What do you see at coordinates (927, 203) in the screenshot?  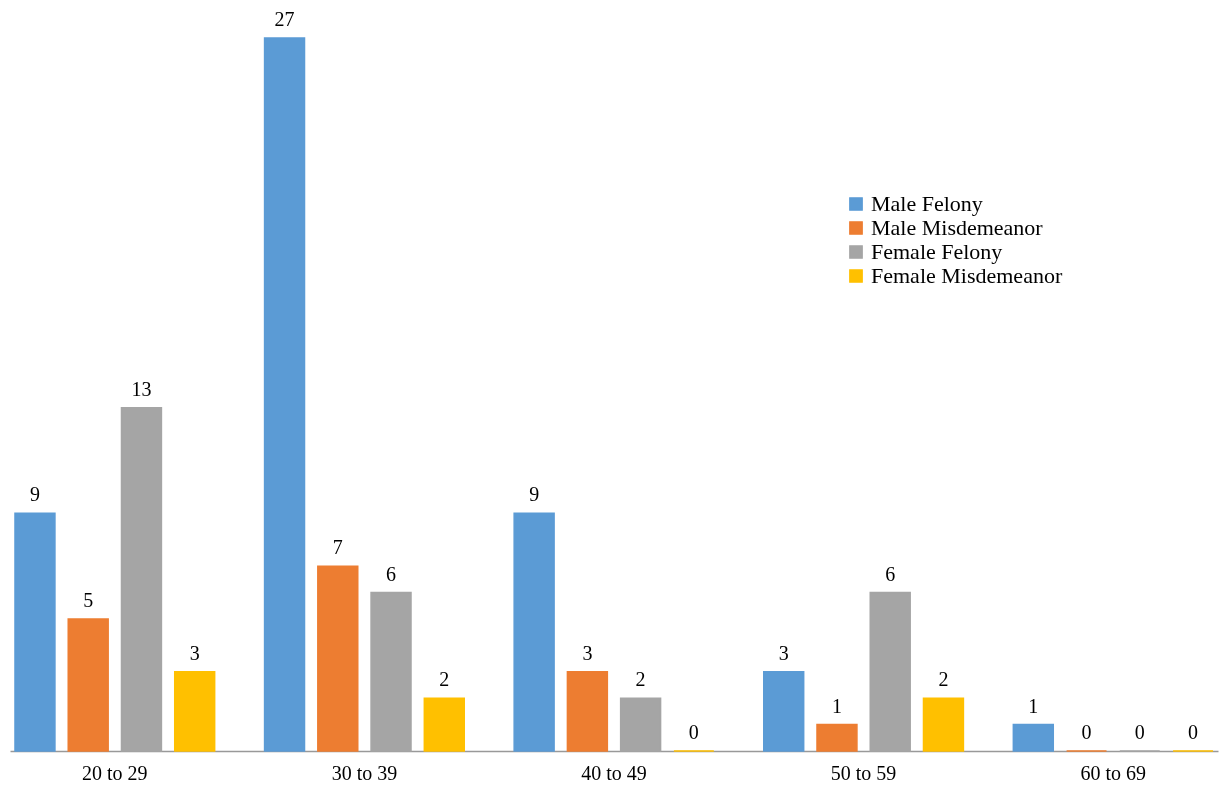 I see `legend-label: Male Felony` at bounding box center [927, 203].